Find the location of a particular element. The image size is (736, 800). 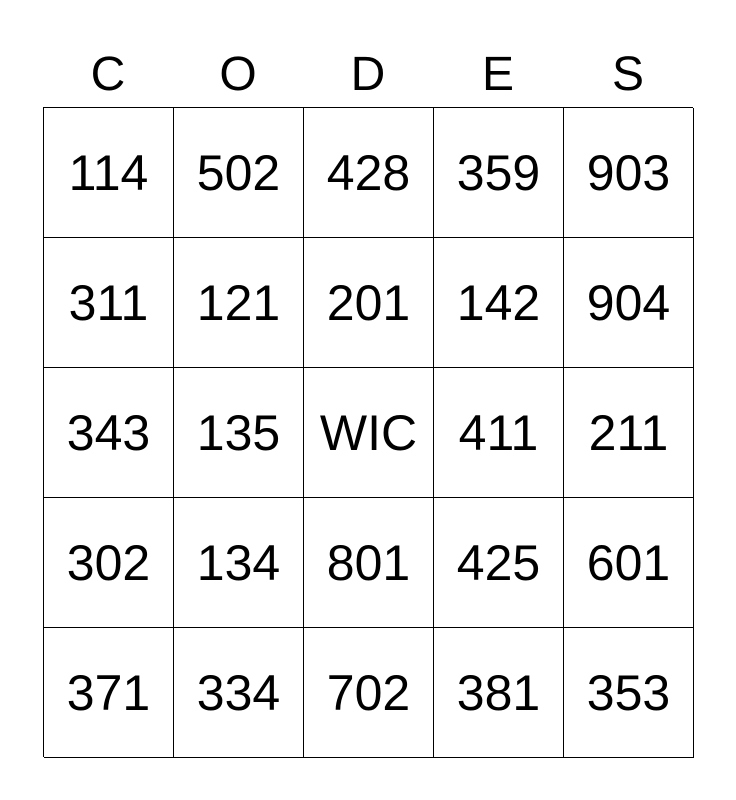

bingo-cell: 371 is located at coordinates (109, 693).